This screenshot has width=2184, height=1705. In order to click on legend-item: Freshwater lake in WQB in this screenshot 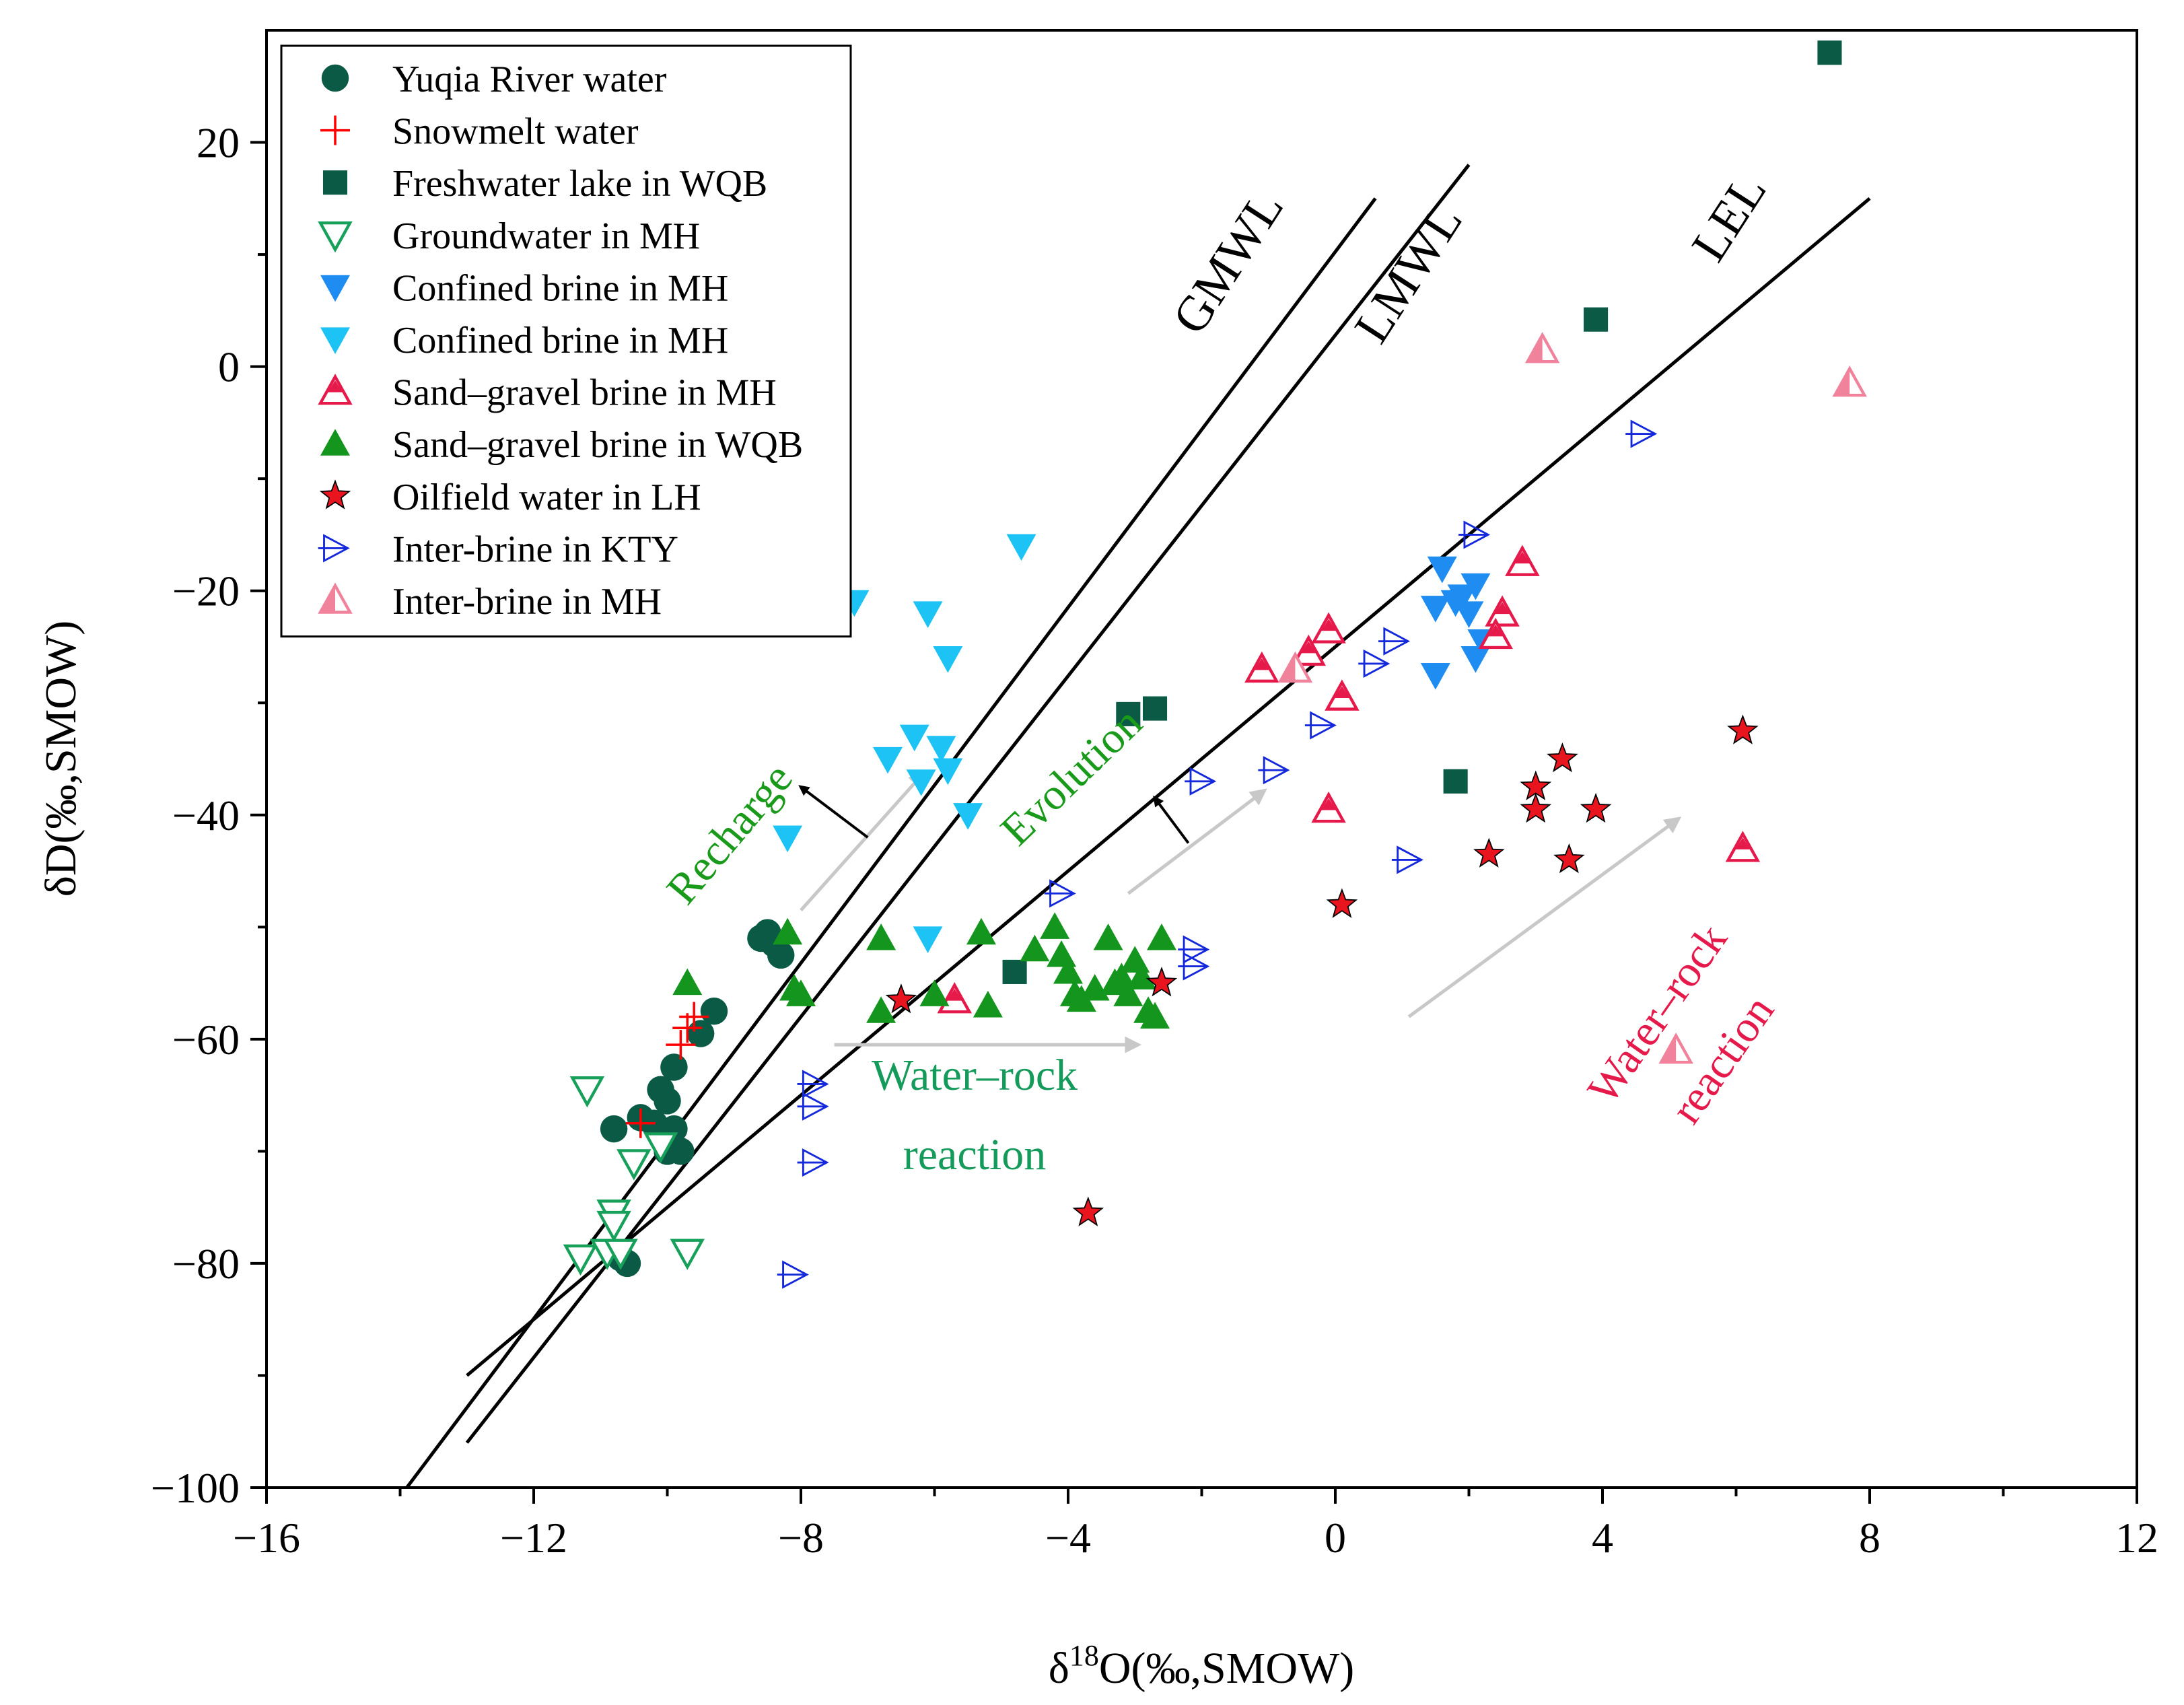, I will do `click(544, 184)`.